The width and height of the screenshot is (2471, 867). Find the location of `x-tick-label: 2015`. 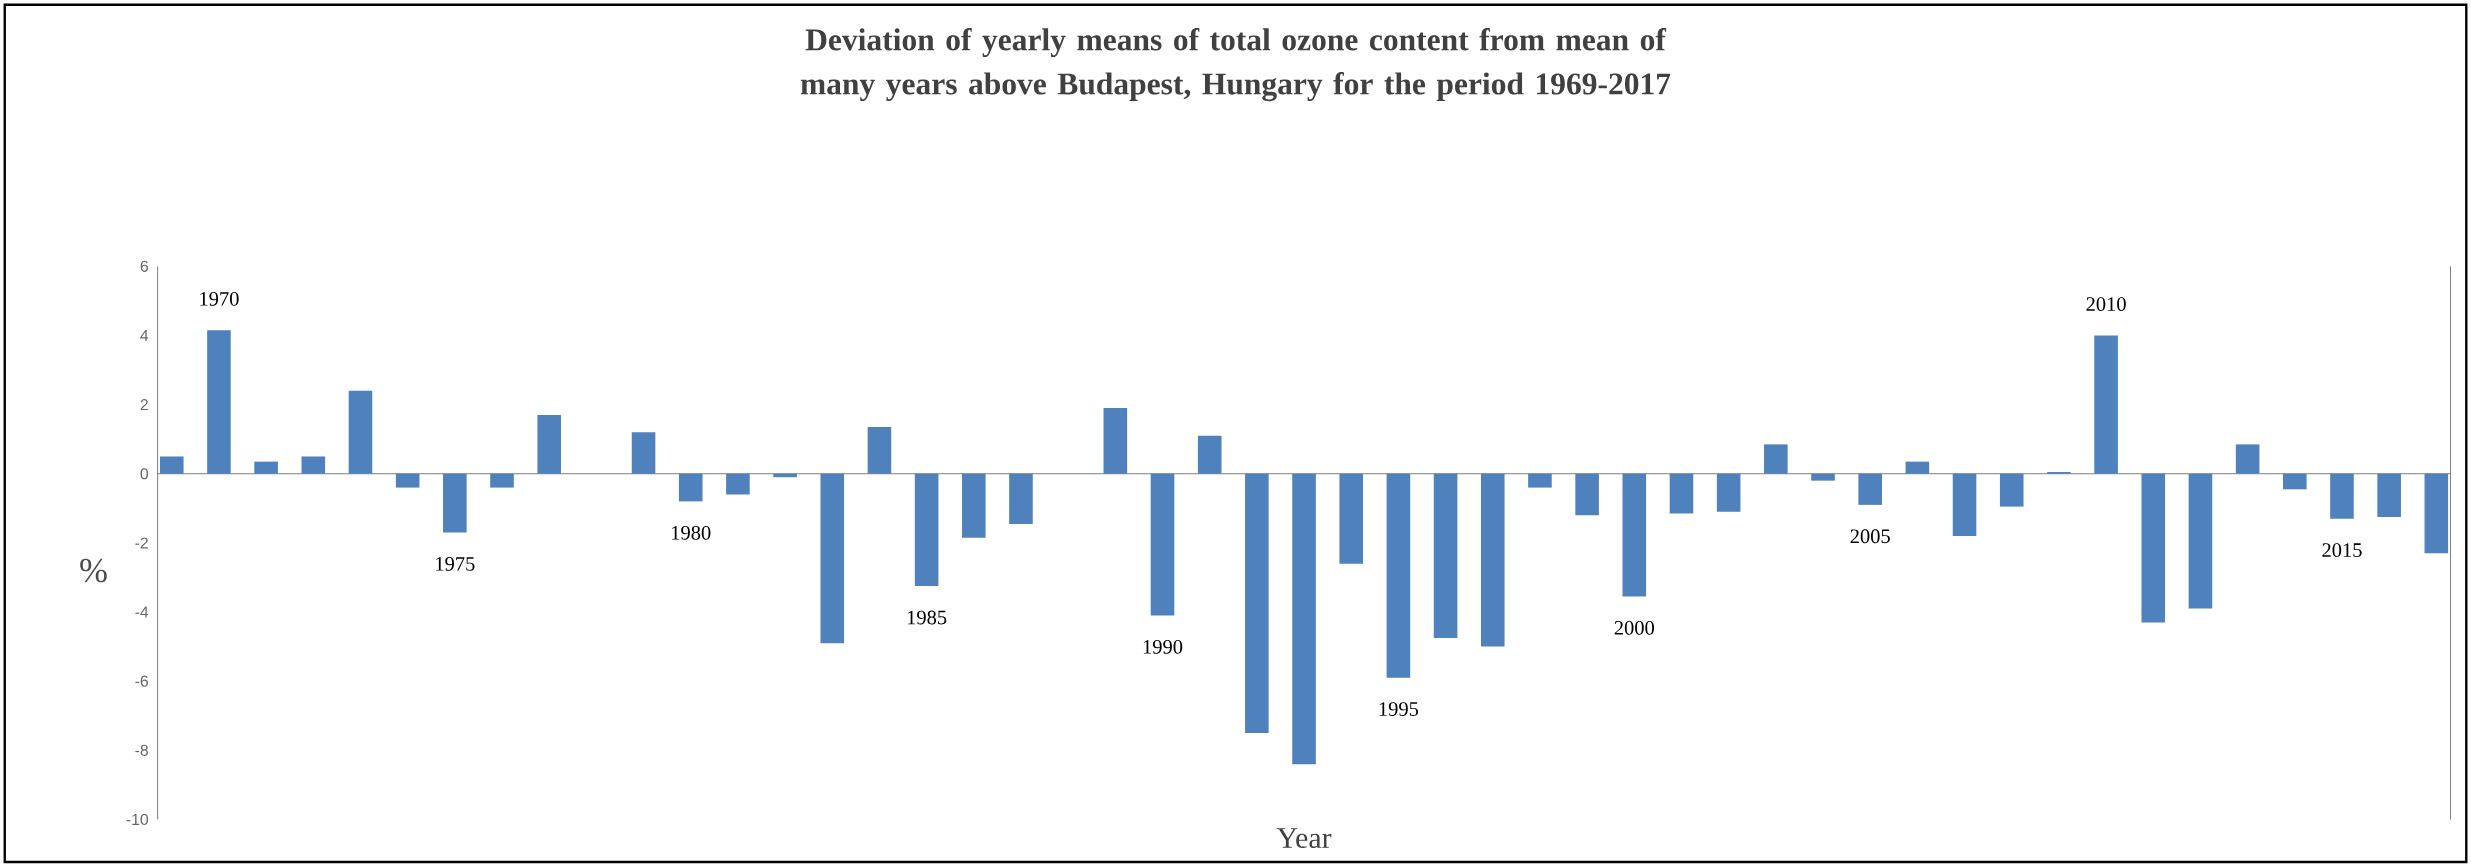

x-tick-label: 2015 is located at coordinates (2342, 550).